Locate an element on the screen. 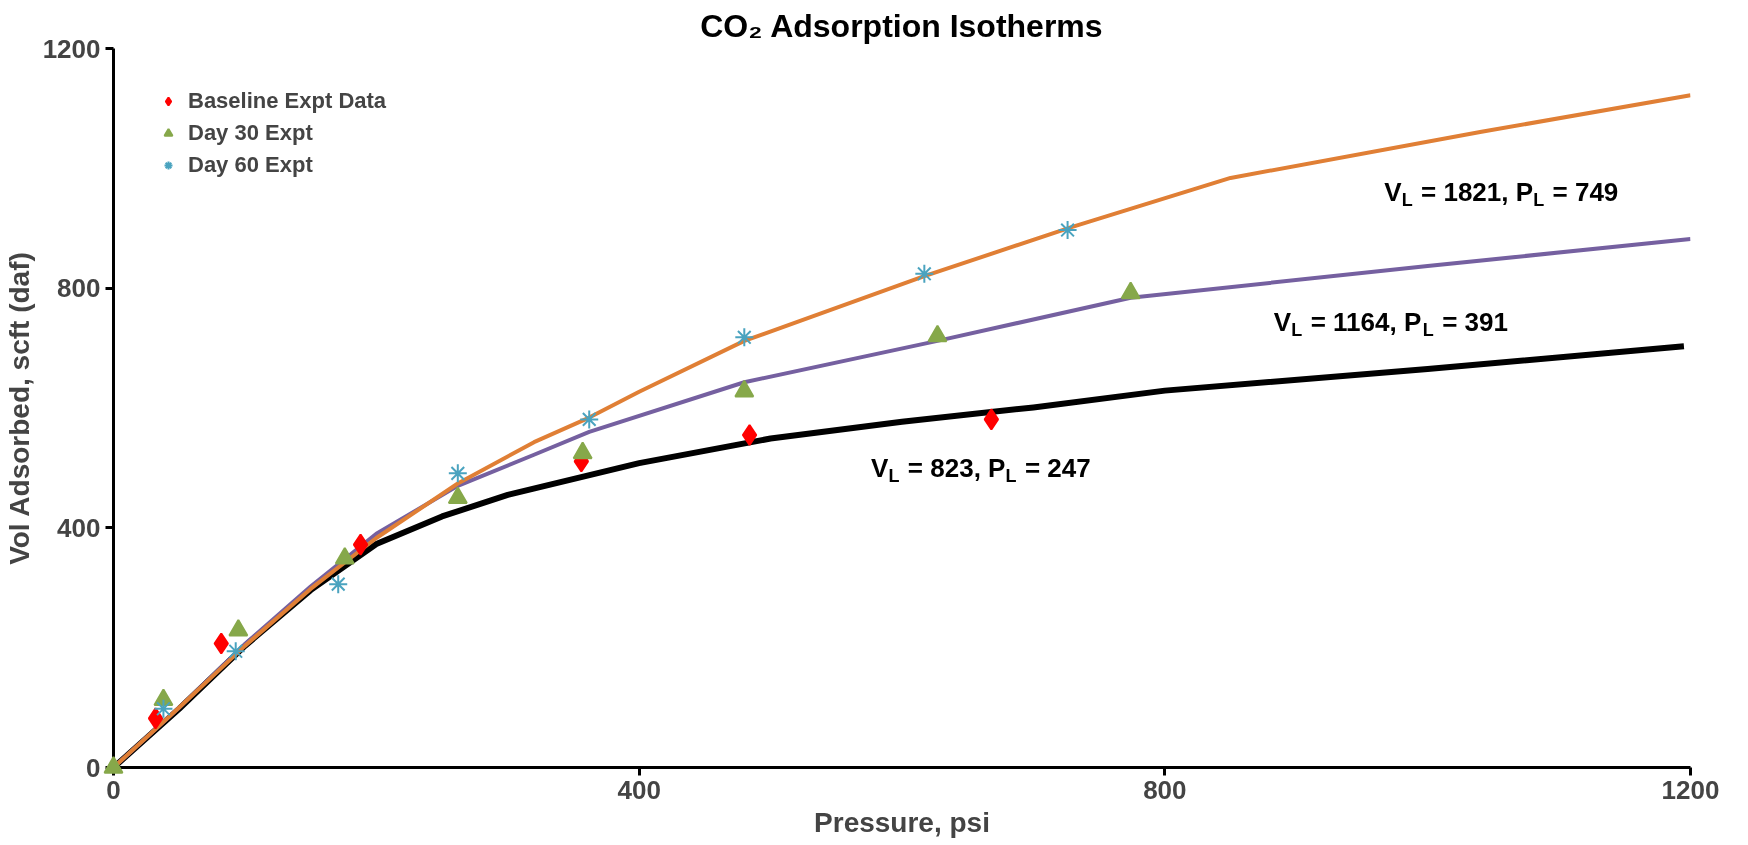 Image resolution: width=1748 pixels, height=845 pixels. x-tick-label: 0 is located at coordinates (113, 789).